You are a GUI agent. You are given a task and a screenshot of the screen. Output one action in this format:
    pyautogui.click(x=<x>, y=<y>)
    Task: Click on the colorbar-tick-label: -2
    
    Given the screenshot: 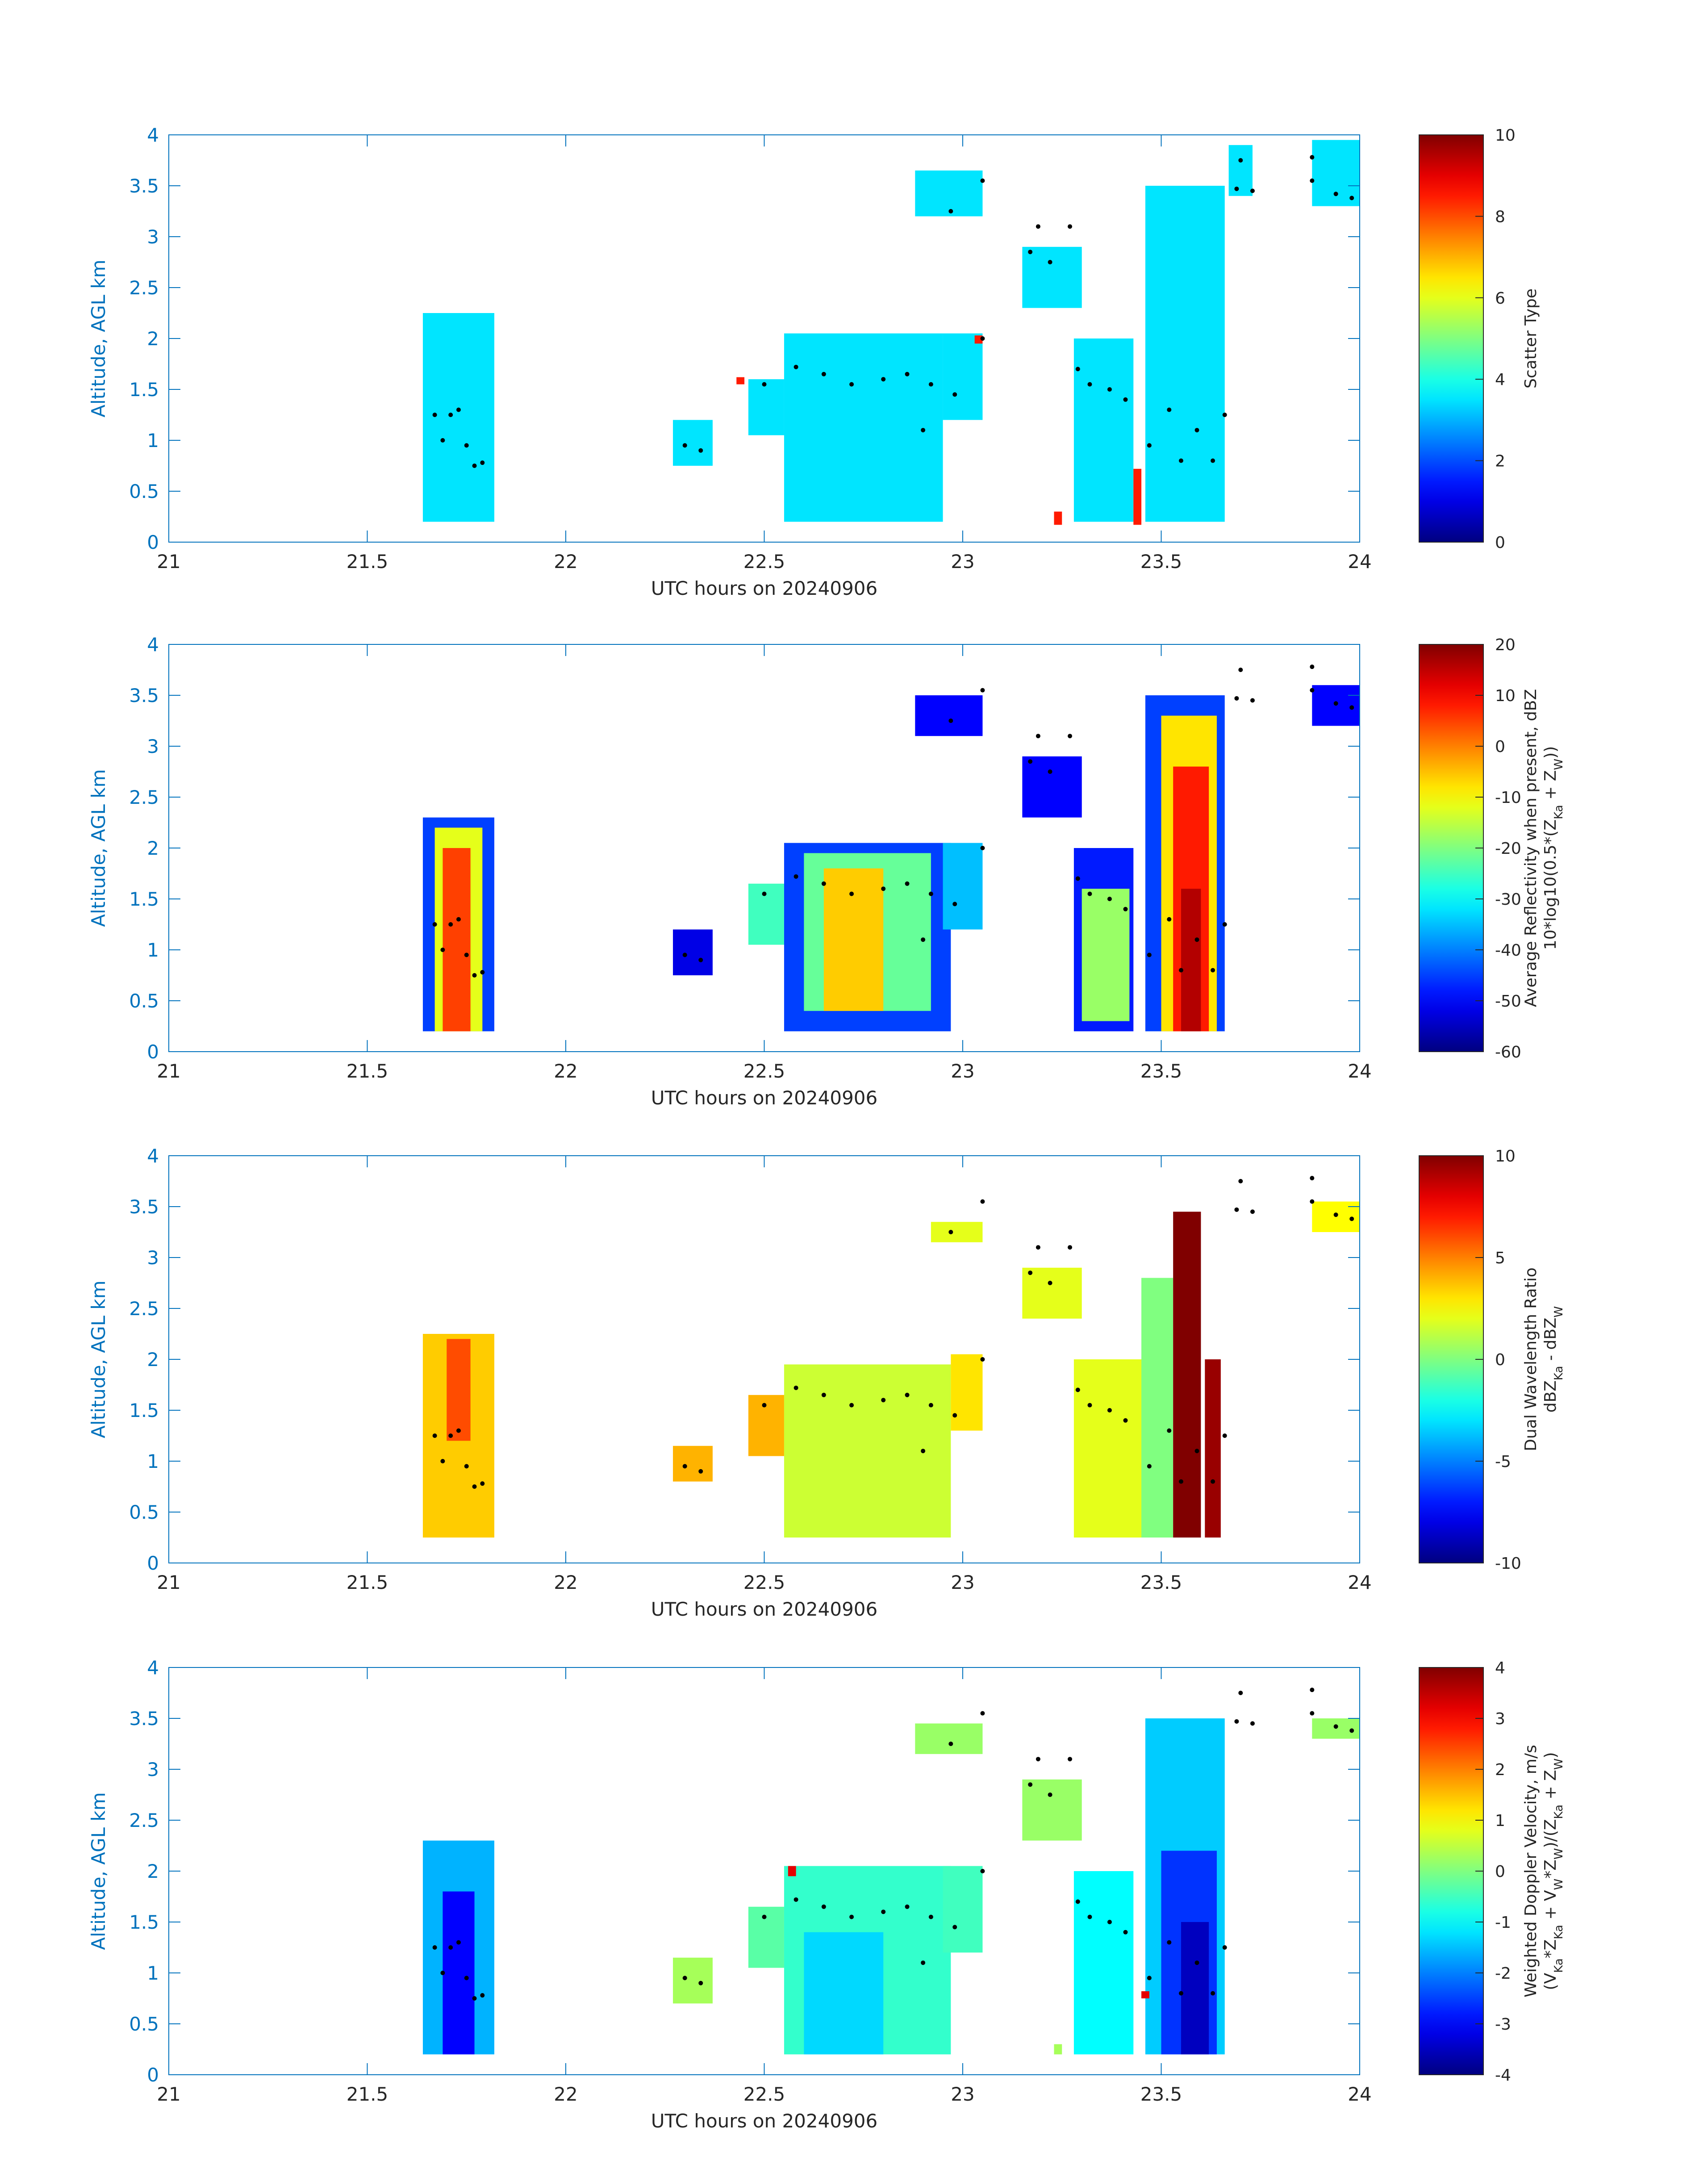 What is the action you would take?
    pyautogui.click(x=1503, y=1973)
    